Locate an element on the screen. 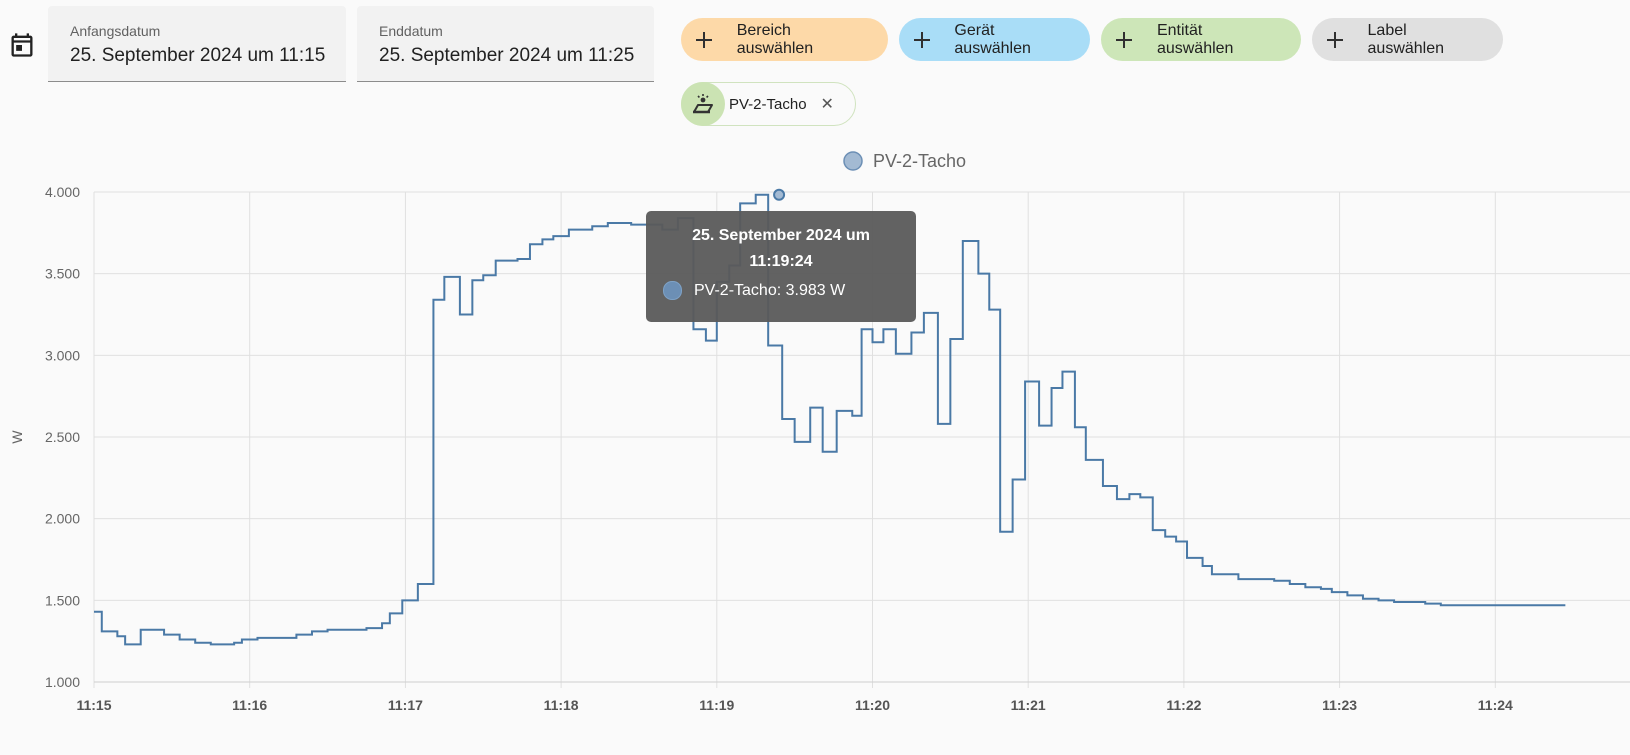 This screenshot has width=1630, height=755. remove-entity-icon: ✕ is located at coordinates (827, 104).